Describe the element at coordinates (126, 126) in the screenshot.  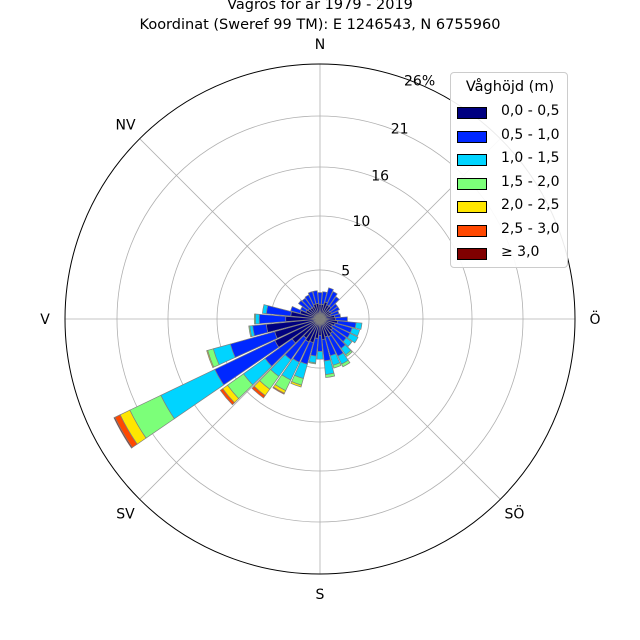
I see `compass-label: NV` at that location.